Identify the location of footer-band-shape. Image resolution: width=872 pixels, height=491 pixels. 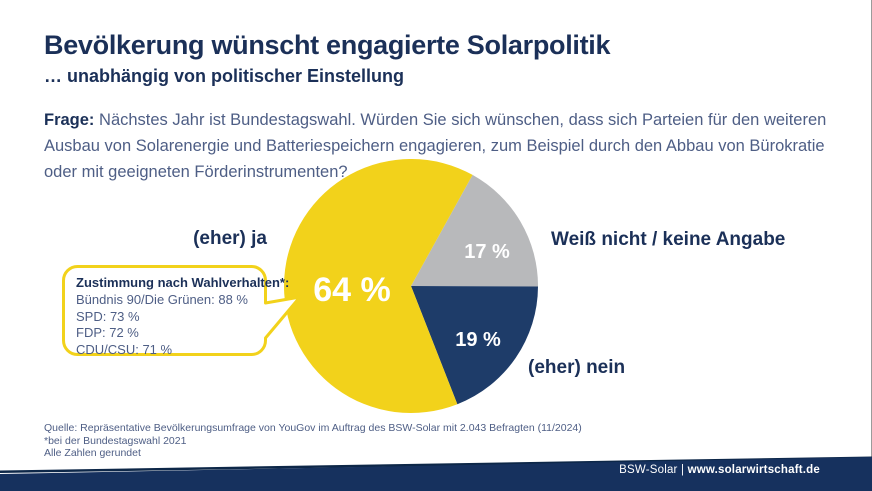
(436, 474).